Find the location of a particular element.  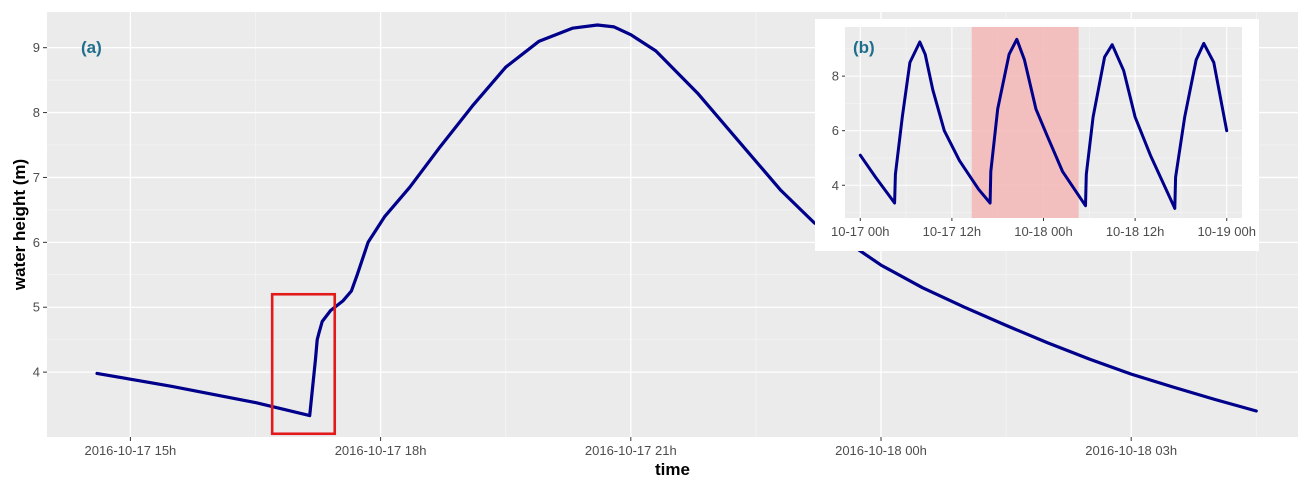

x-tick-label: 2016-10-18 03h is located at coordinates (1131, 450).